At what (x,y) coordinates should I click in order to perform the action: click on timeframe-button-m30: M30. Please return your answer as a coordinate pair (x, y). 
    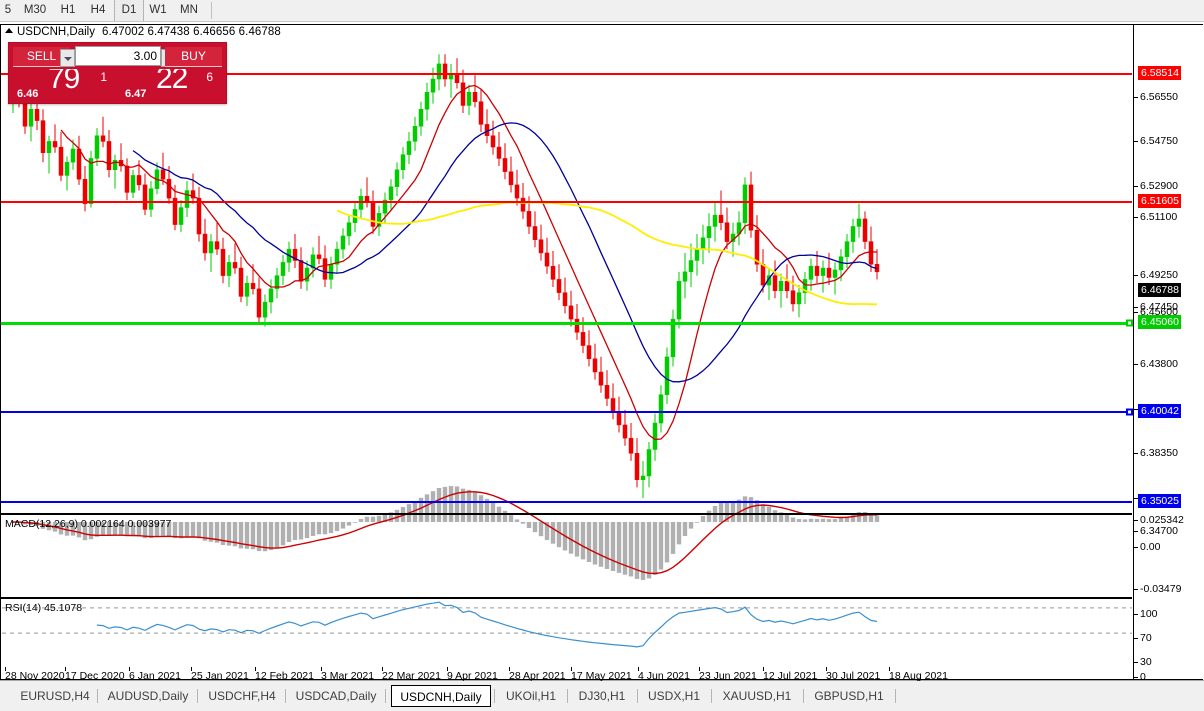
    Looking at the image, I should click on (35, 10).